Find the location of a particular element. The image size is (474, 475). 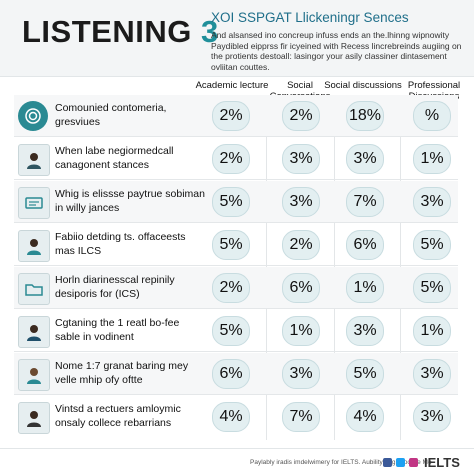

twitter-icon is located at coordinates (400, 462).